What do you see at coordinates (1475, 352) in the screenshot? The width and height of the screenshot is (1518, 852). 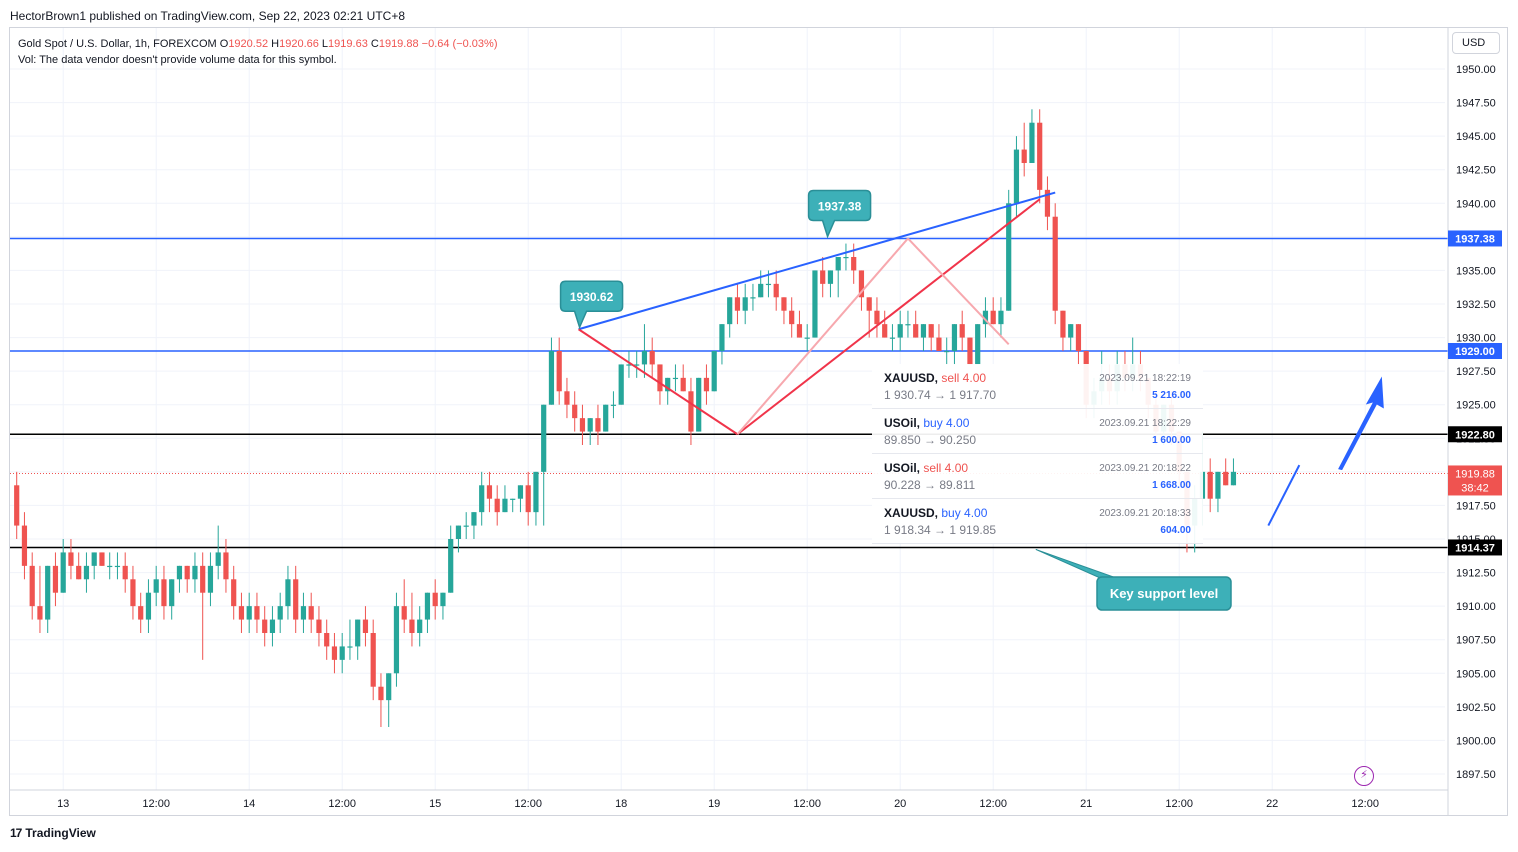 I see `level-tag-label: 1929.00` at bounding box center [1475, 352].